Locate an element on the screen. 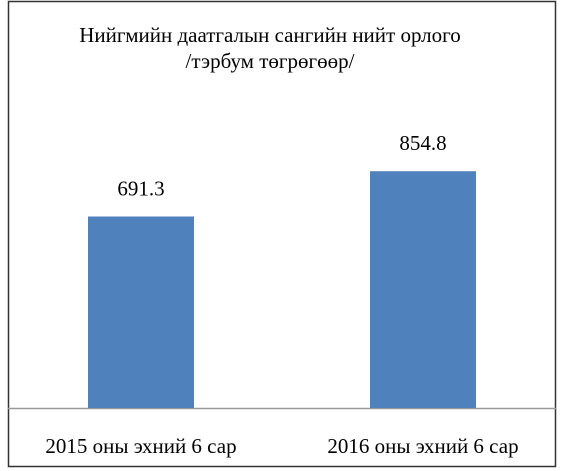 The height and width of the screenshot is (471, 564). data-label: 854.8 is located at coordinates (422, 143).